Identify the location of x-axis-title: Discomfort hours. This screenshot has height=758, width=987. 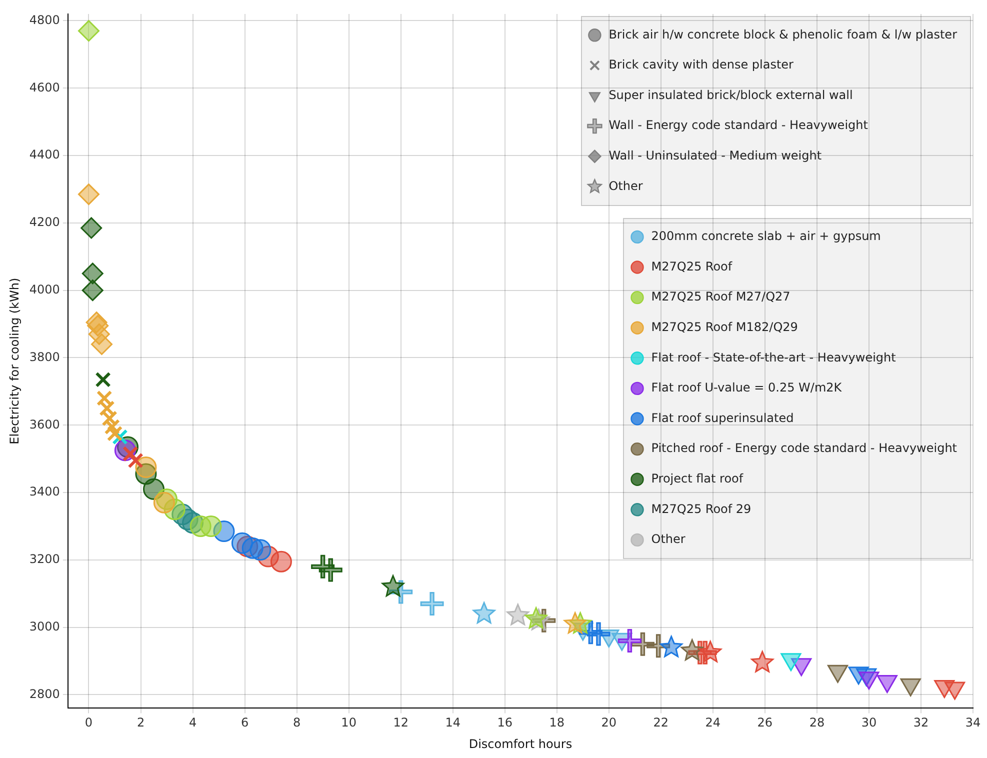
(520, 743).